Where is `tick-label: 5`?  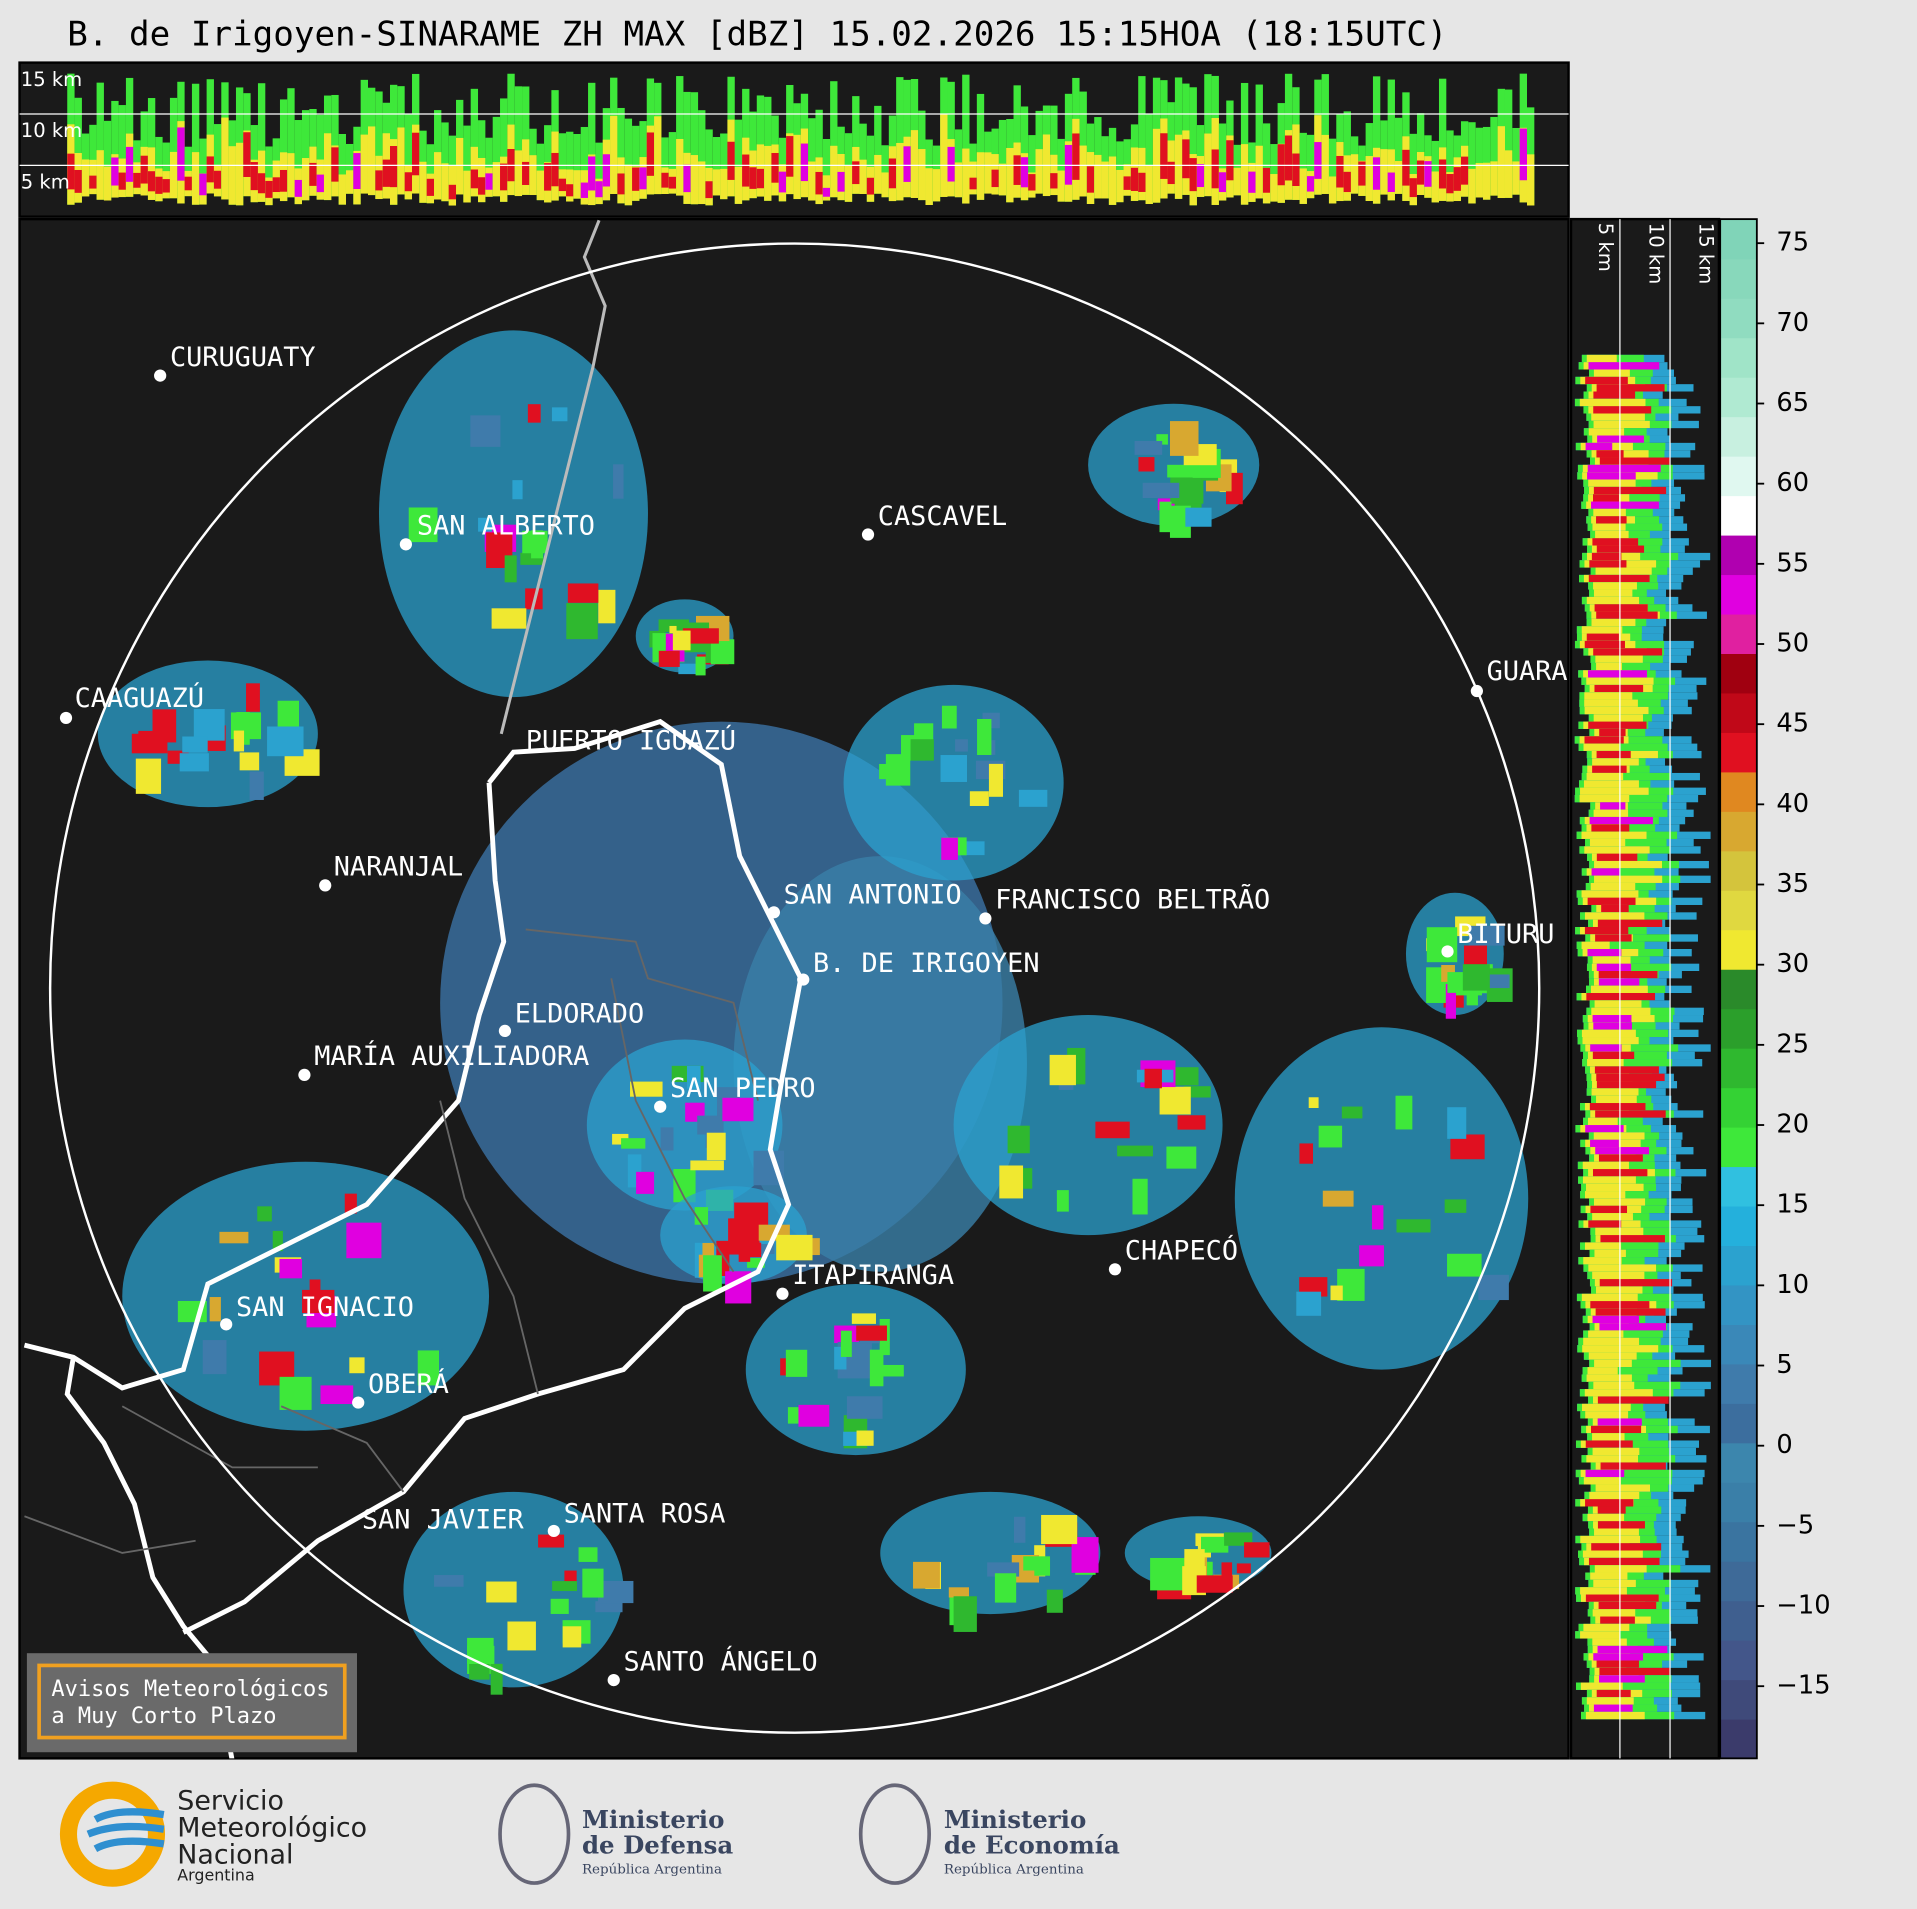 tick-label: 5 is located at coordinates (1784, 1365).